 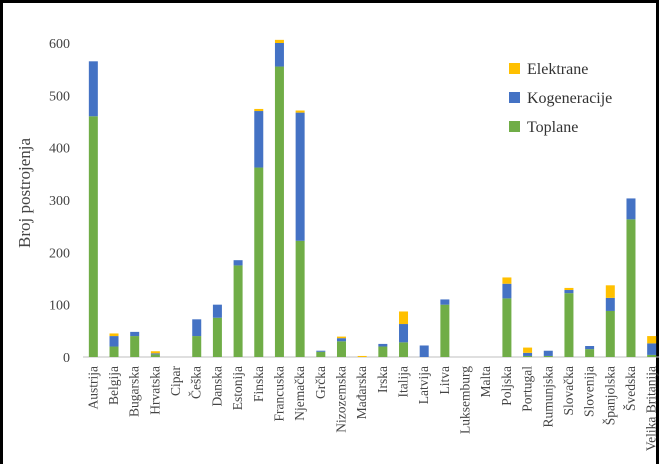 I want to click on x-category-label: Latvija, so click(x=423, y=385).